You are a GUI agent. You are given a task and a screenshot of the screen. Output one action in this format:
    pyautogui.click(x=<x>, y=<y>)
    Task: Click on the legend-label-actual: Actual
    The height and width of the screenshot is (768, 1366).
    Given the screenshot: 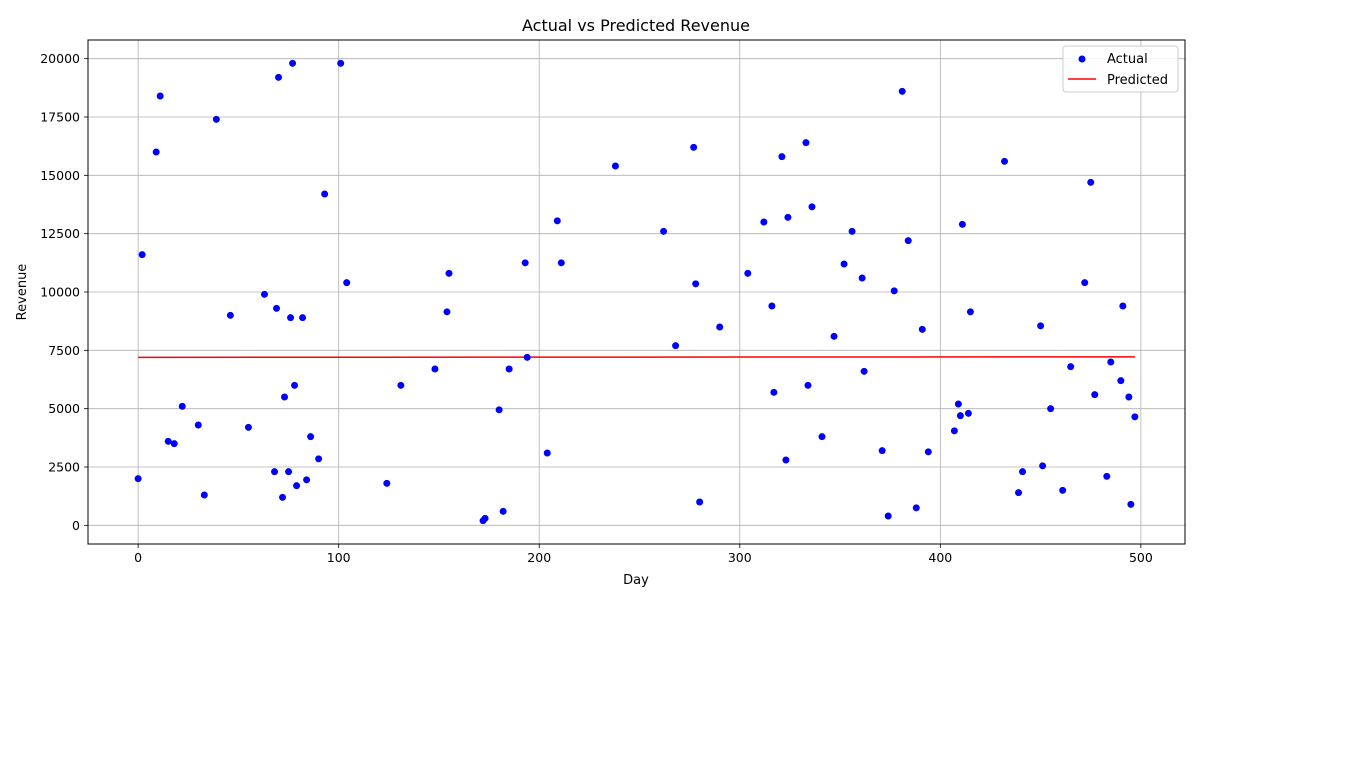 What is the action you would take?
    pyautogui.click(x=1127, y=59)
    